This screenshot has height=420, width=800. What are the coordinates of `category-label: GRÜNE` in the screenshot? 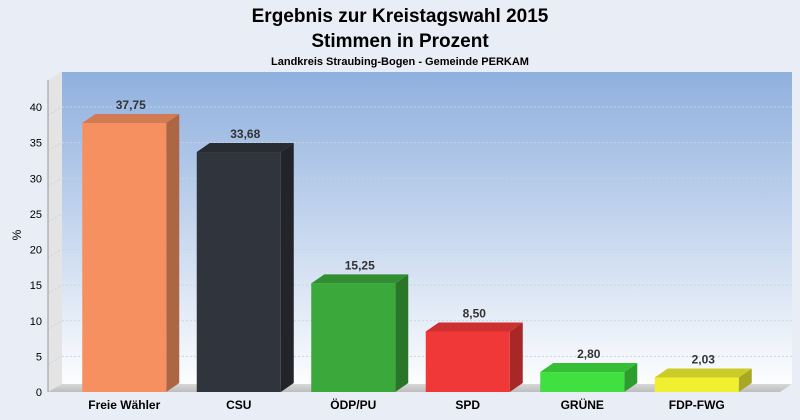 It's located at (582, 404).